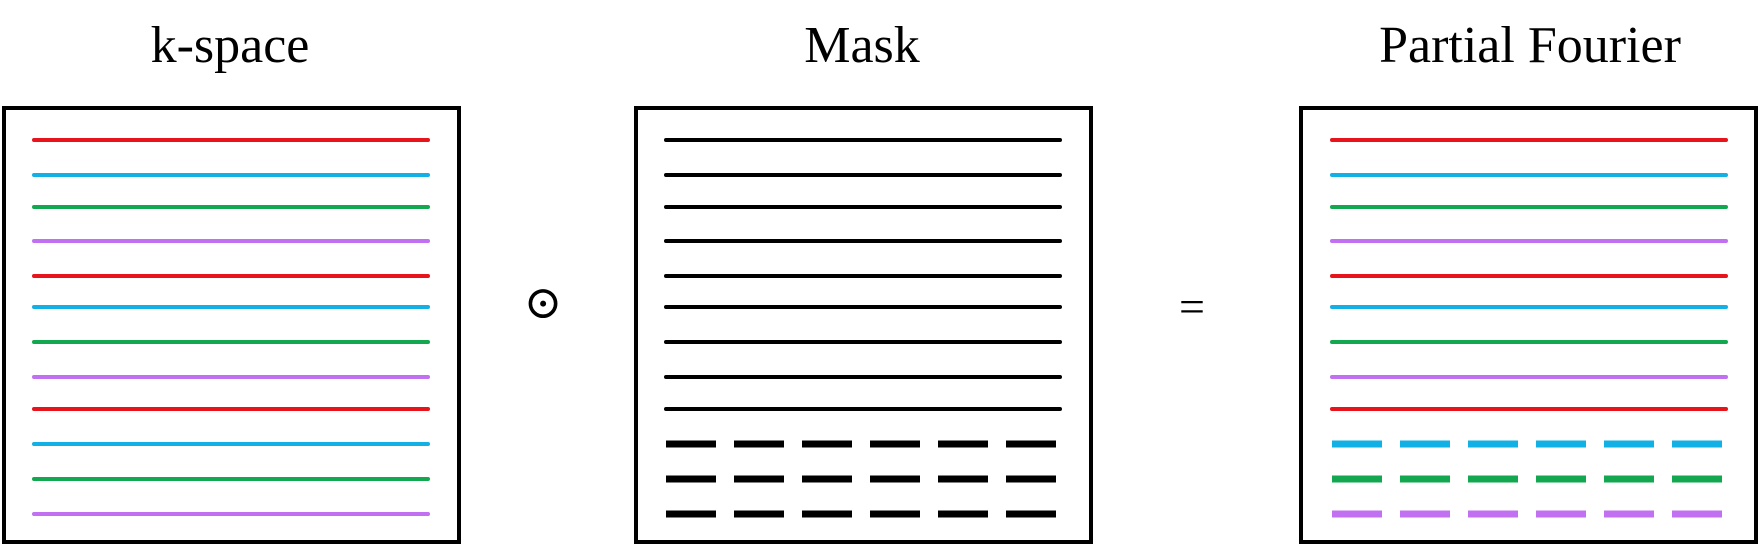 This screenshot has height=547, width=1760. What do you see at coordinates (1192, 306) in the screenshot?
I see `equals-operator: =` at bounding box center [1192, 306].